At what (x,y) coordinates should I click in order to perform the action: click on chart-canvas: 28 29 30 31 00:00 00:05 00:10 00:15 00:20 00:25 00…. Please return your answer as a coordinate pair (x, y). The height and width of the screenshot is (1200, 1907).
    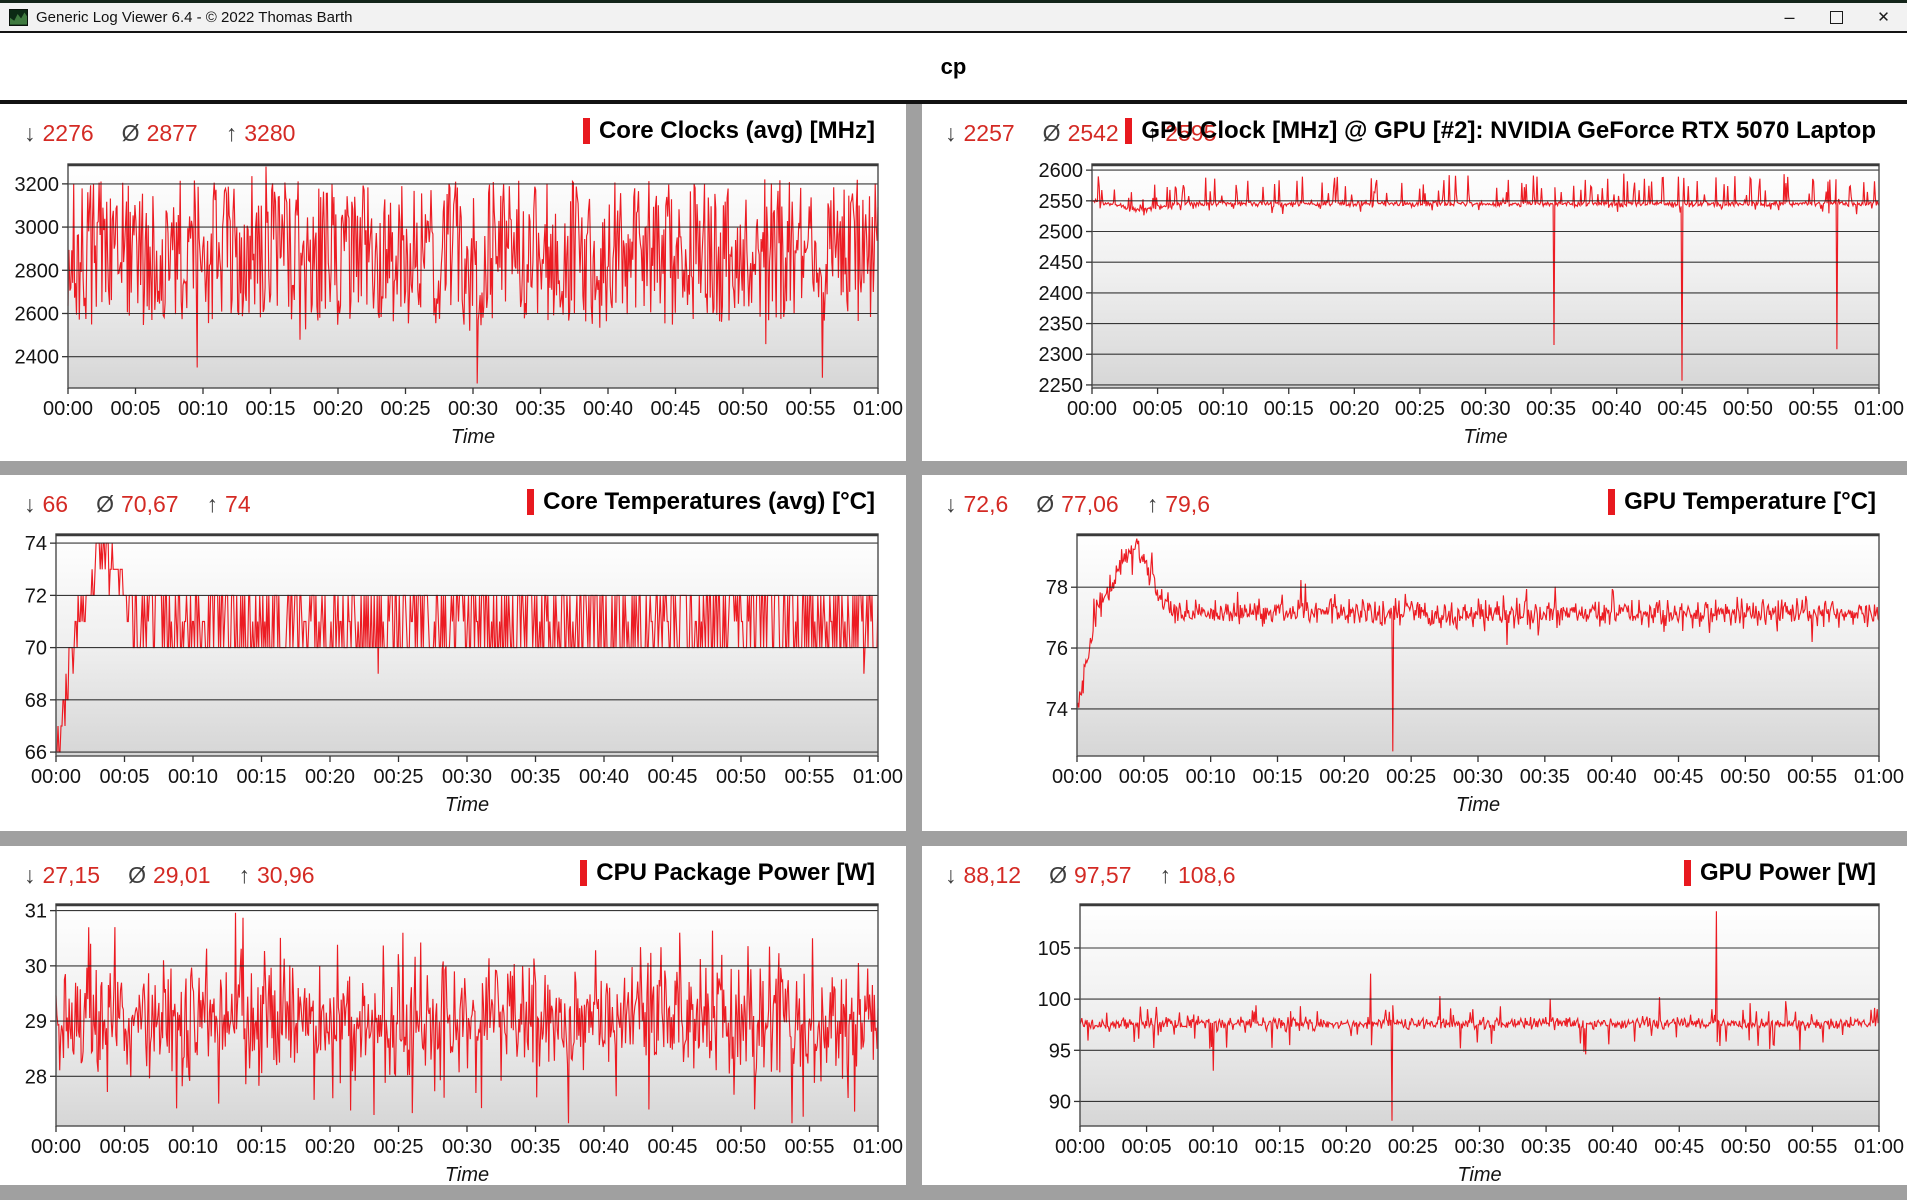
    Looking at the image, I should click on (464, 1043).